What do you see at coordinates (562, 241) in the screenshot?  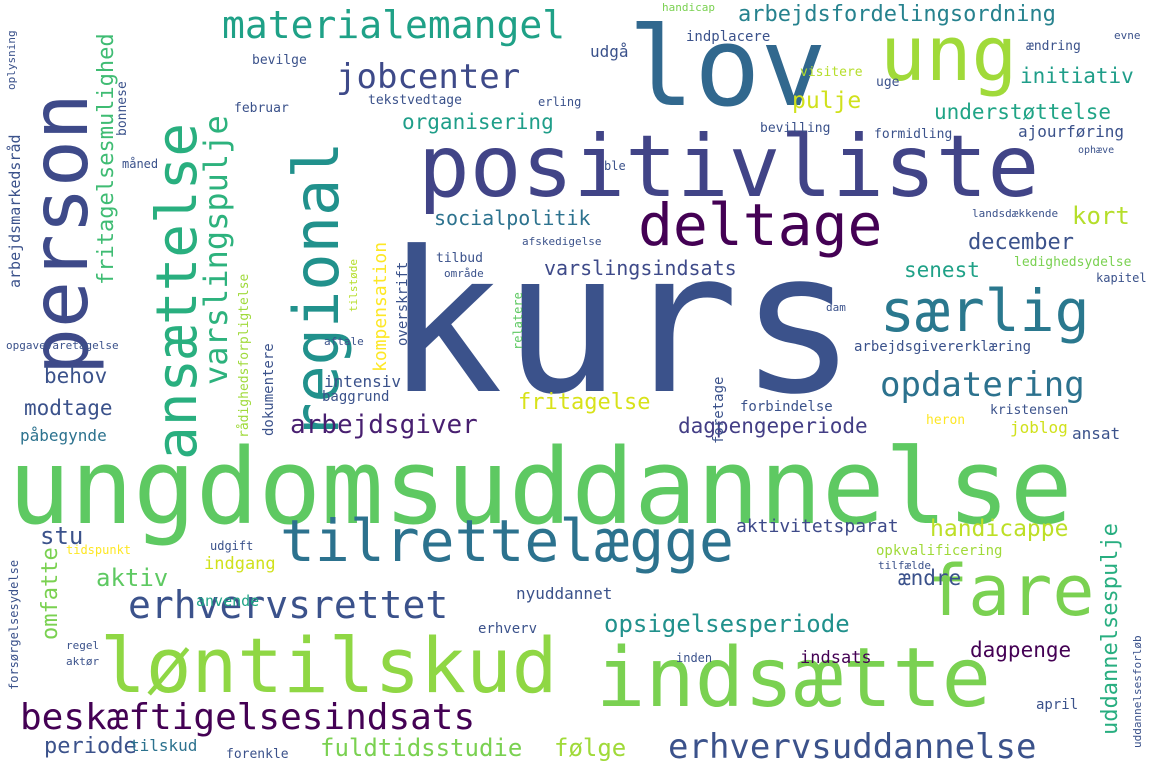 I see `cloud-word: afskedigelse` at bounding box center [562, 241].